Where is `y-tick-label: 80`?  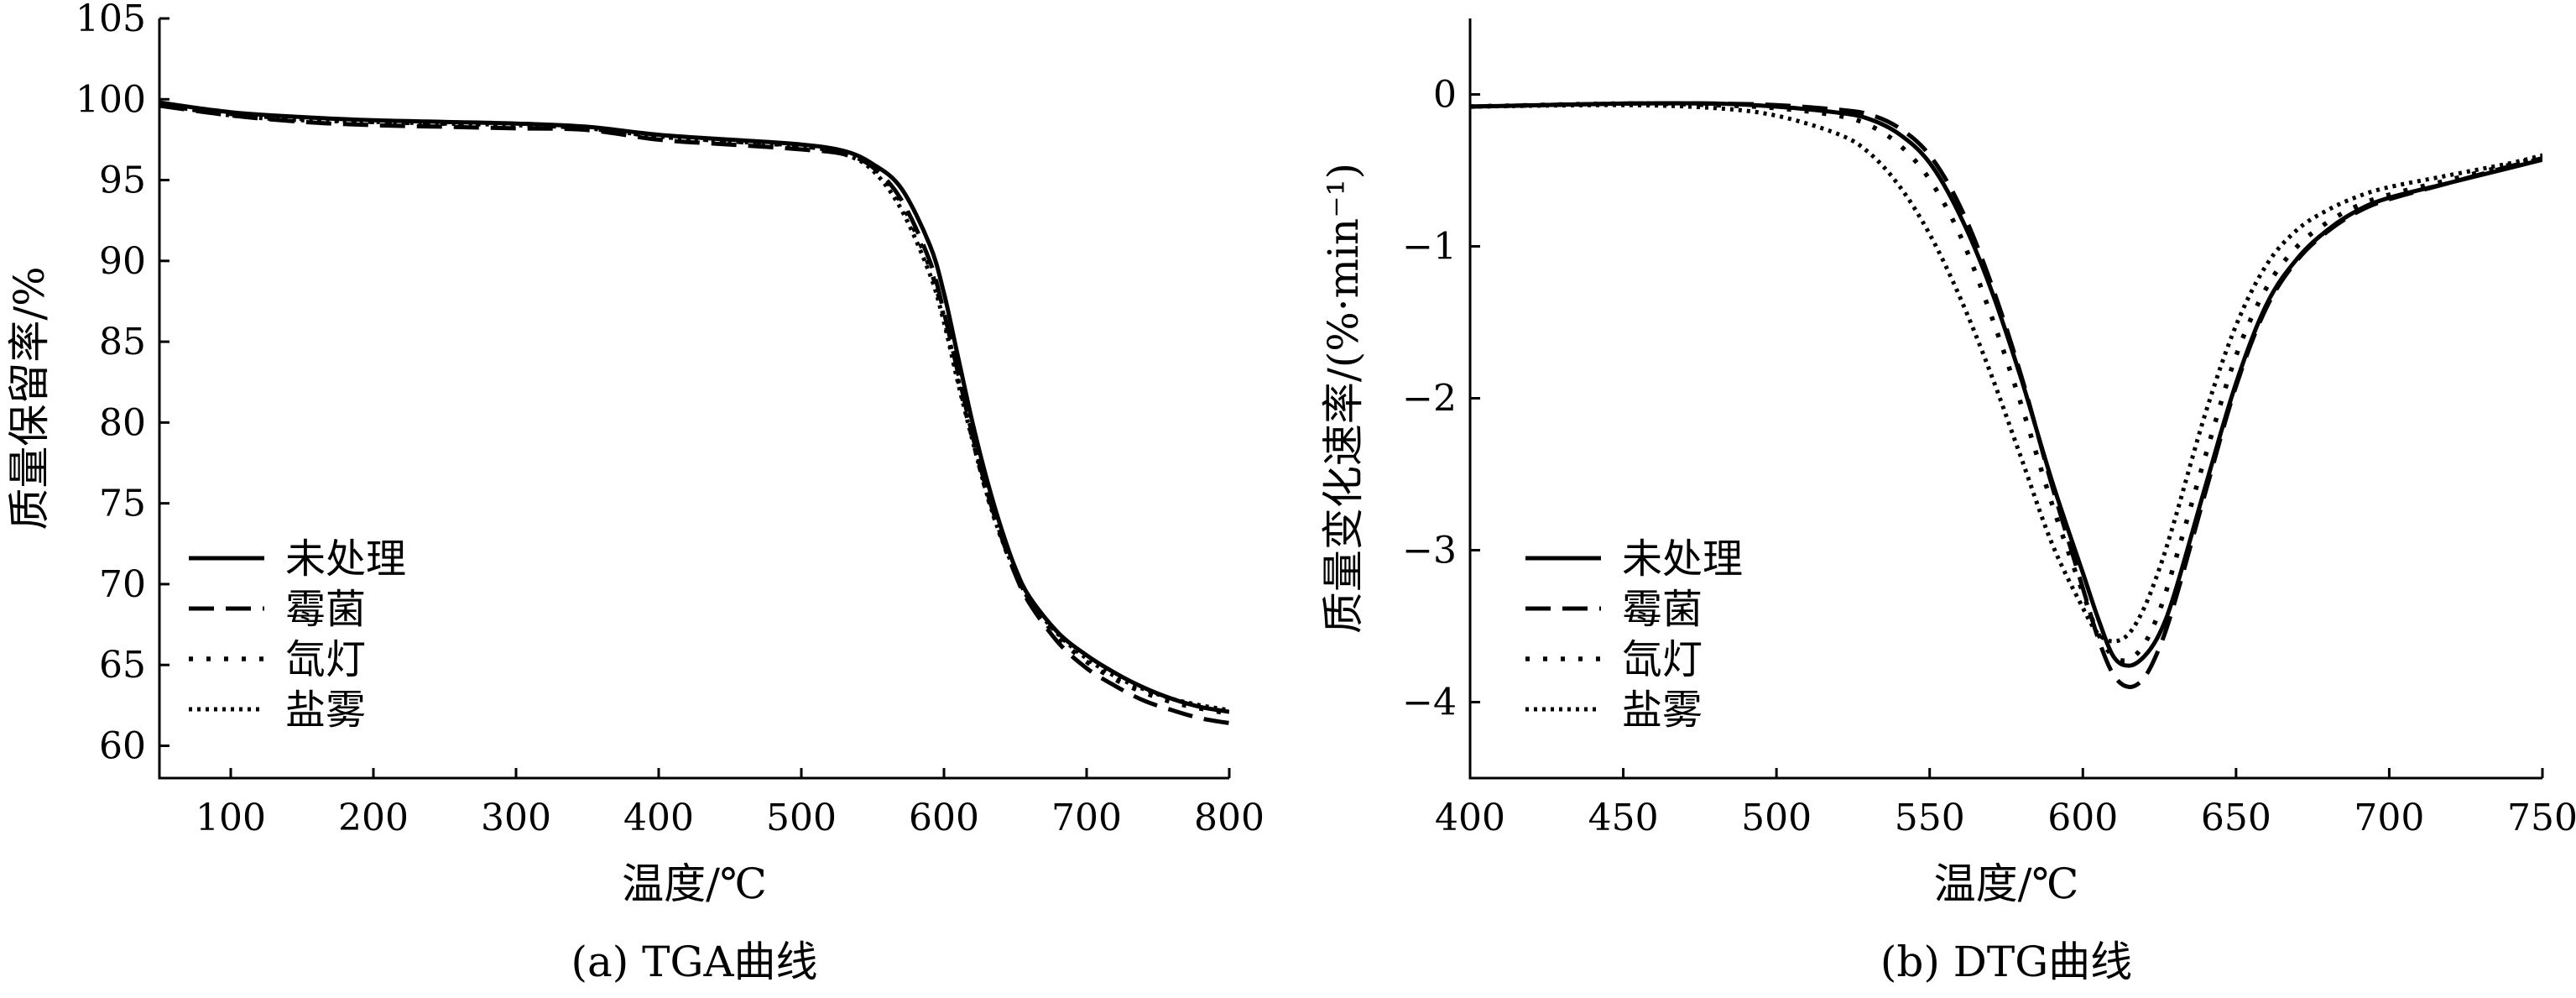
y-tick-label: 80 is located at coordinates (122, 422).